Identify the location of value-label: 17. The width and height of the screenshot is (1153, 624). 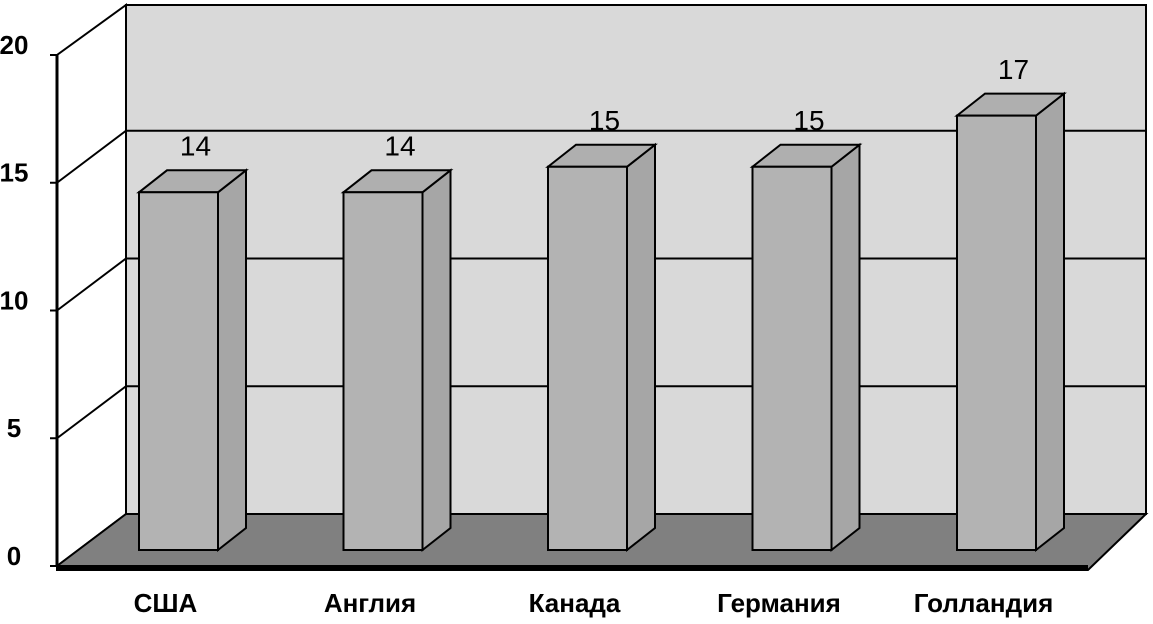
(1013, 69).